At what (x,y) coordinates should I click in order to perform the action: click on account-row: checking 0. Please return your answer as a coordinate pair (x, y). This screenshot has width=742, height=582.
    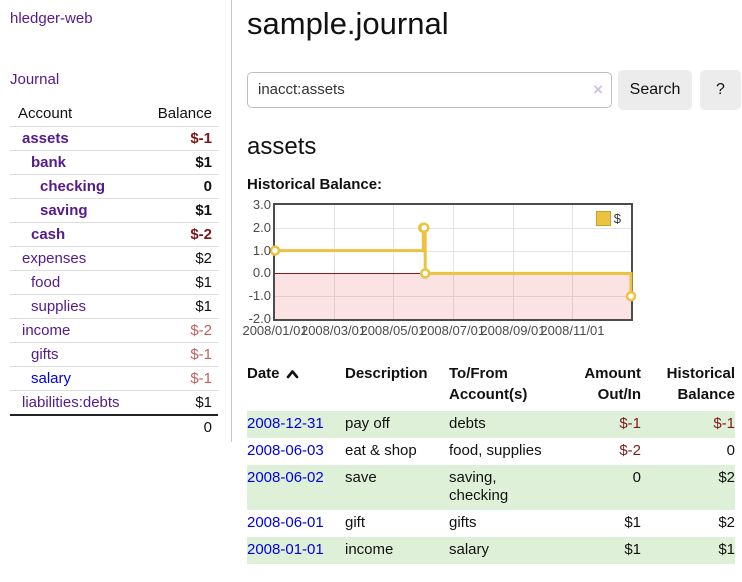
    Looking at the image, I should click on (114, 186).